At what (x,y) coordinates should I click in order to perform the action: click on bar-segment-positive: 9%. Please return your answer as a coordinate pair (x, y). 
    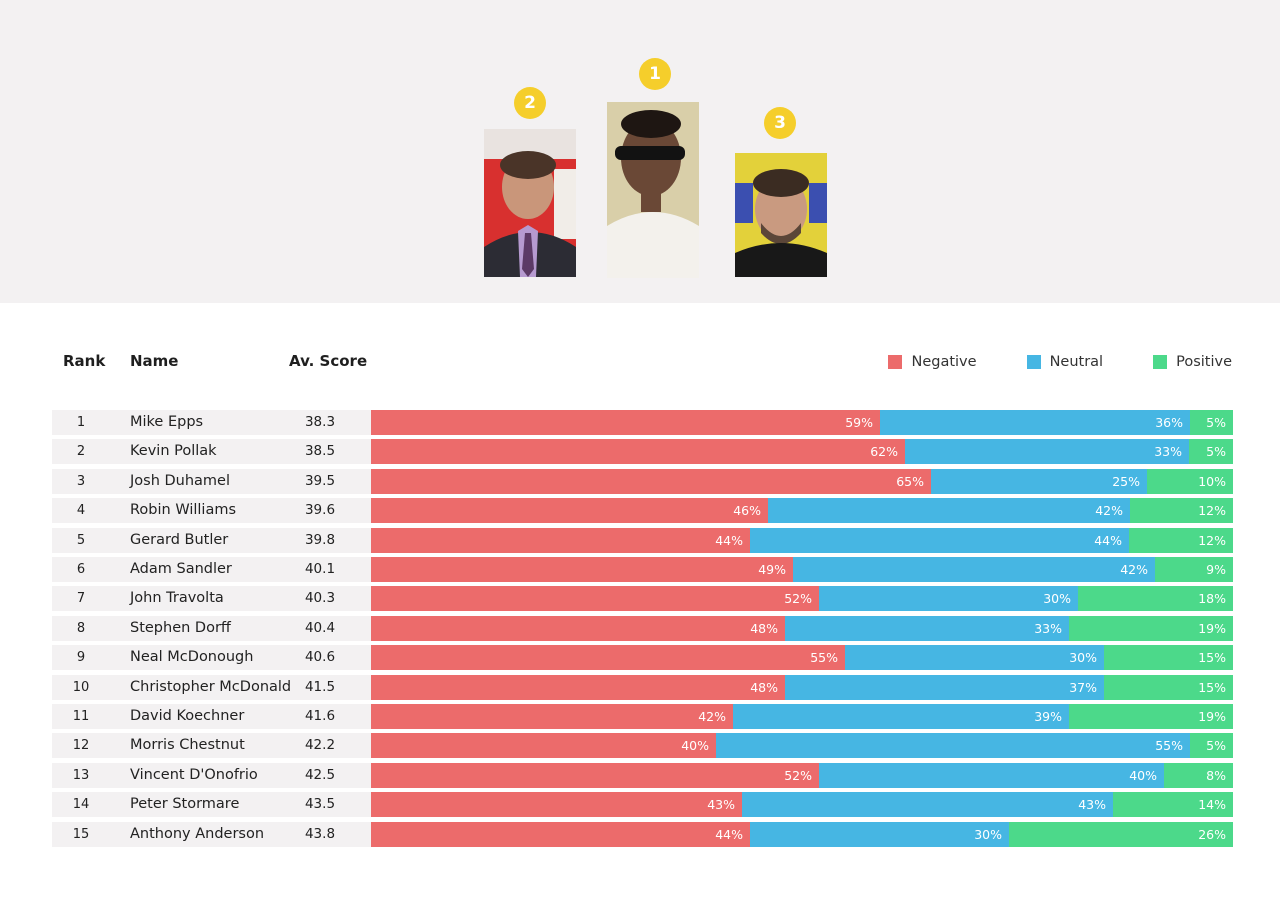
    Looking at the image, I should click on (1194, 569).